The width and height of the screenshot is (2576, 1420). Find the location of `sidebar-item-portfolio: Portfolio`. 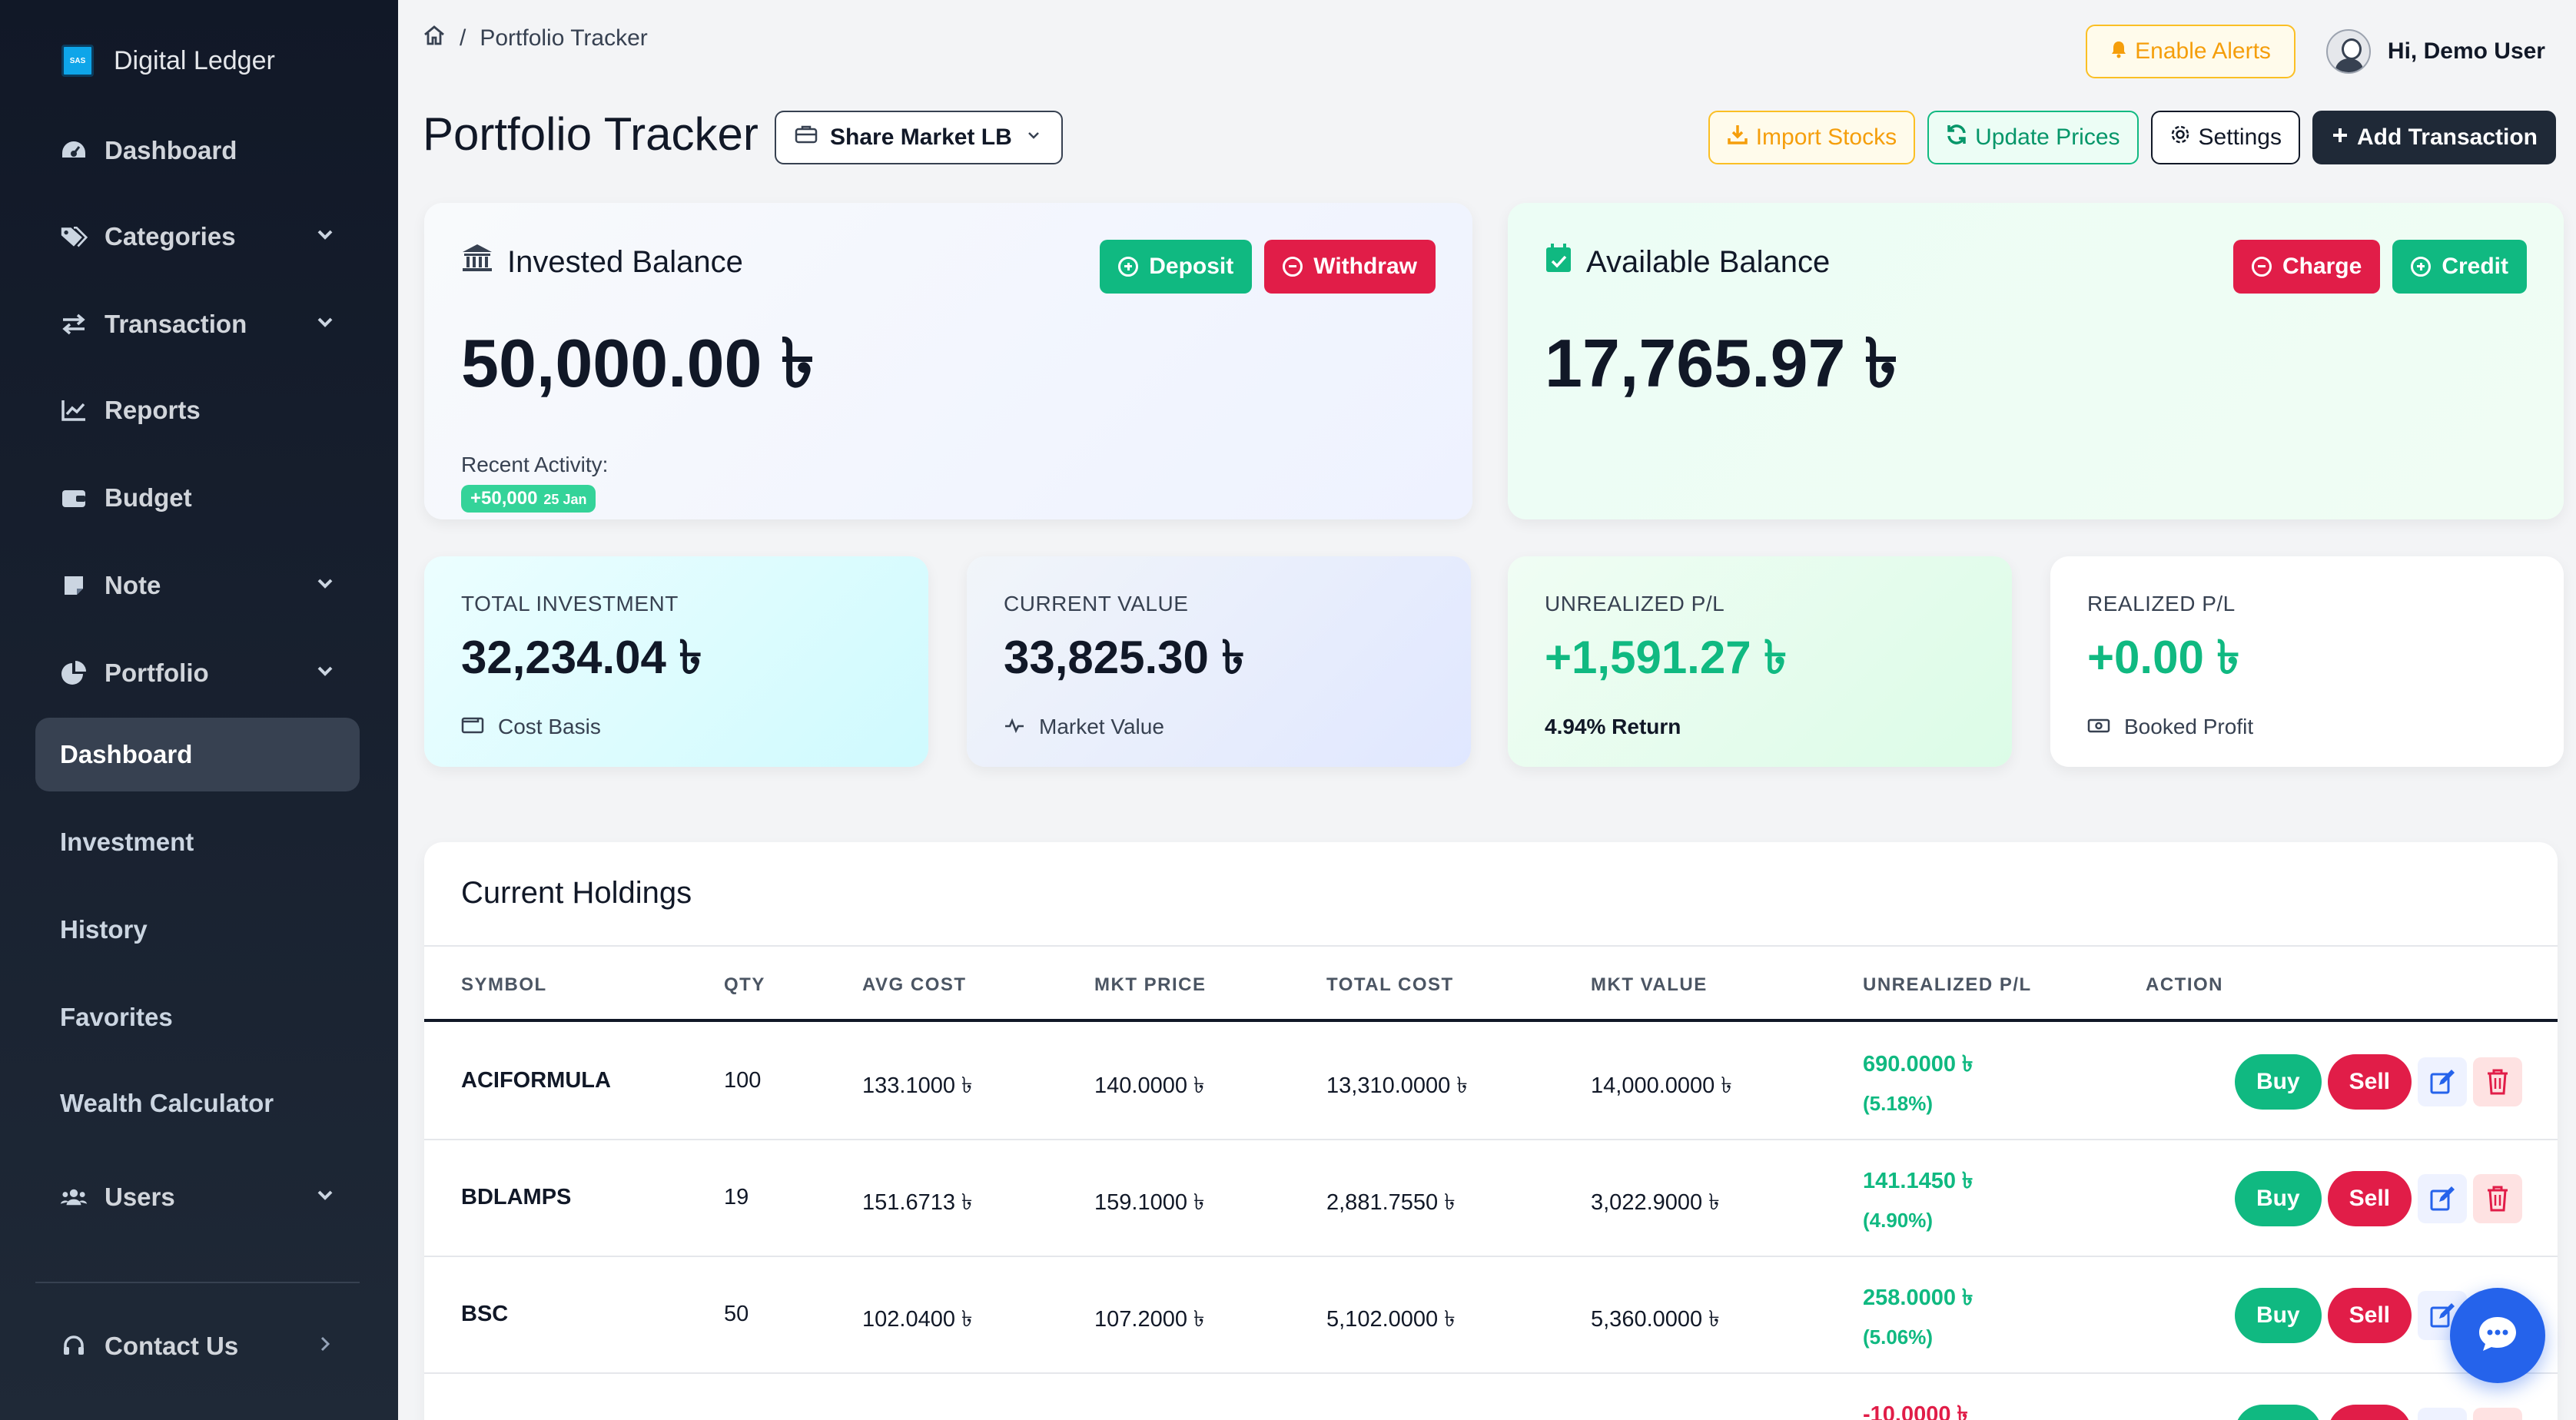

sidebar-item-portfolio: Portfolio is located at coordinates (198, 673).